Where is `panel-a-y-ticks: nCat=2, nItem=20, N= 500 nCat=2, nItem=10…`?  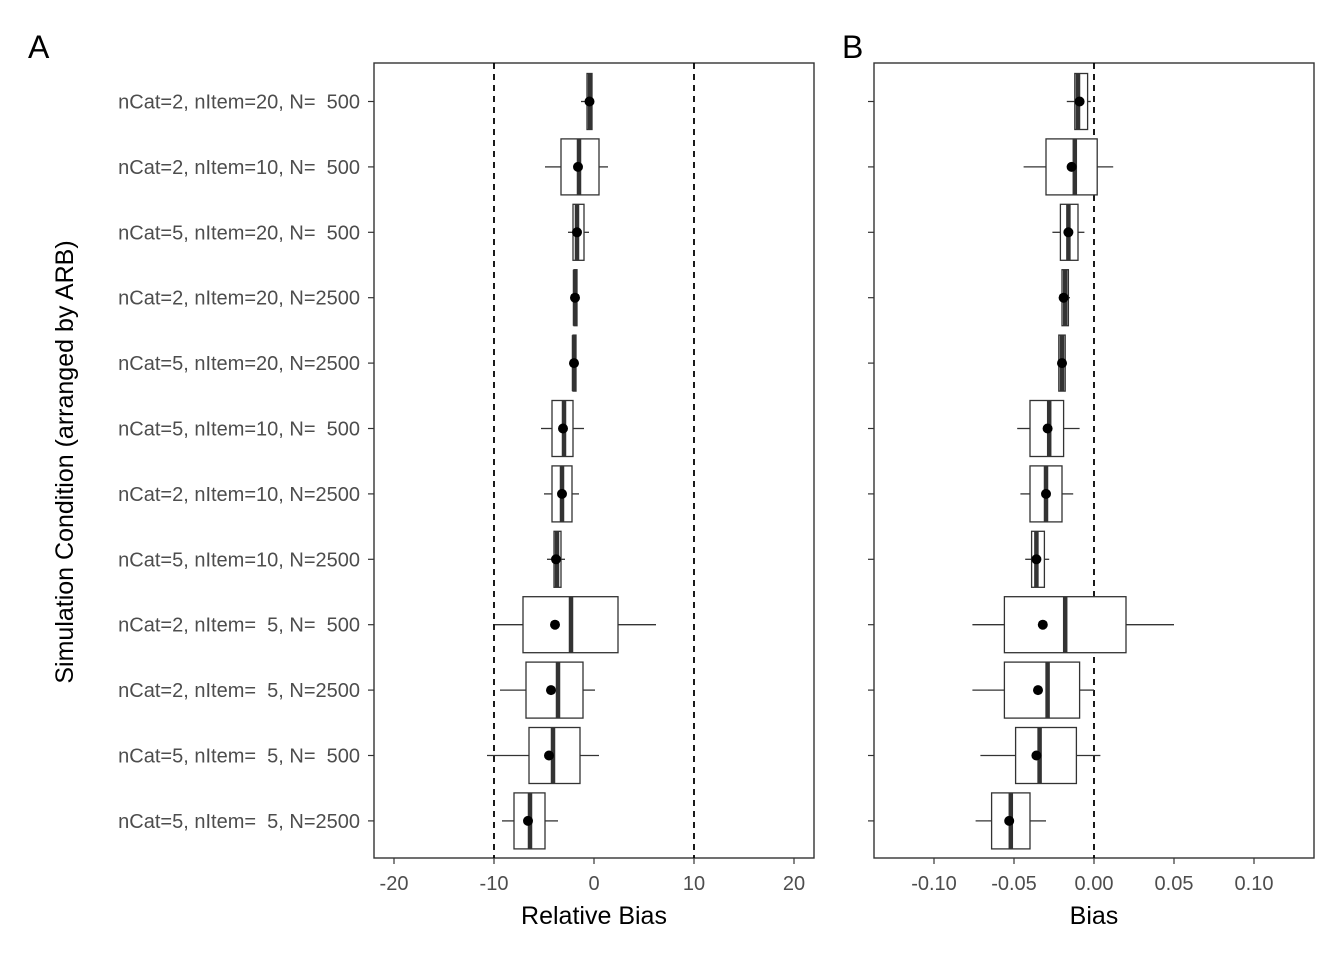 panel-a-y-ticks: nCat=2, nItem=20, N= 500 nCat=2, nItem=10… is located at coordinates (246, 462).